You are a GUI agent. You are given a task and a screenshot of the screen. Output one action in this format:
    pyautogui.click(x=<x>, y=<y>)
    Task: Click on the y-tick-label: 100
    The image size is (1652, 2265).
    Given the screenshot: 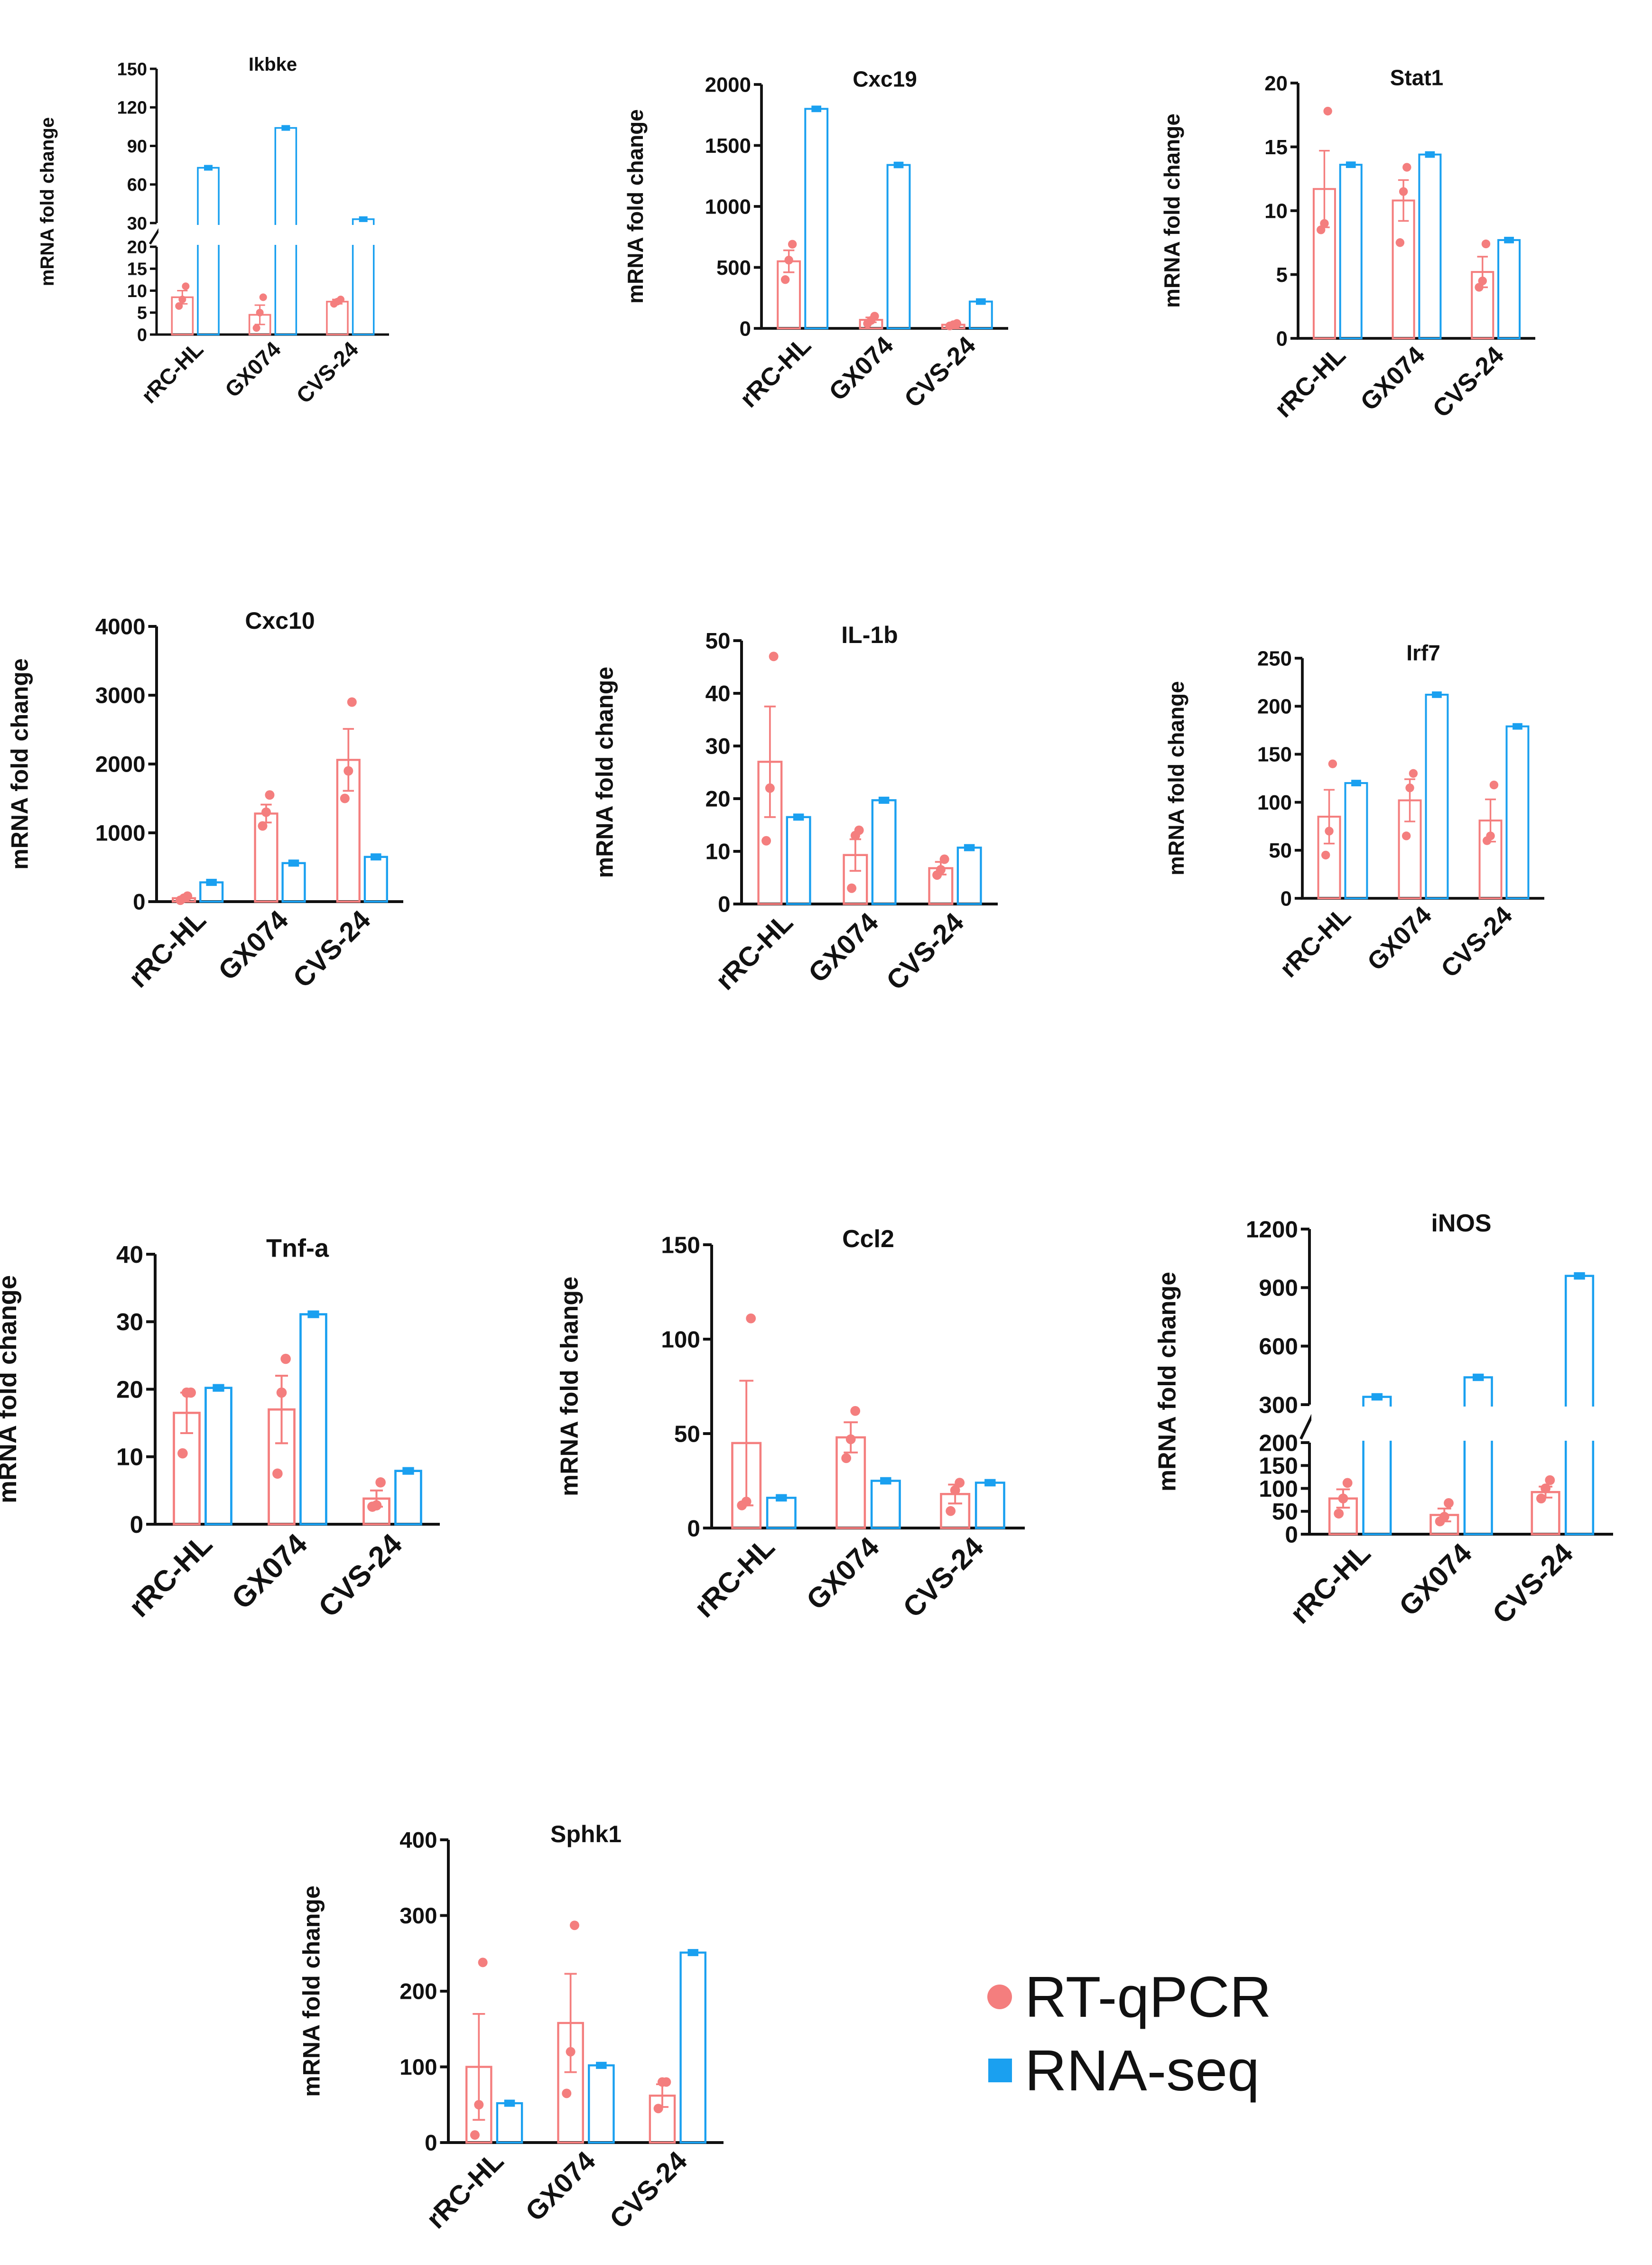 What is the action you would take?
    pyautogui.click(x=1274, y=802)
    